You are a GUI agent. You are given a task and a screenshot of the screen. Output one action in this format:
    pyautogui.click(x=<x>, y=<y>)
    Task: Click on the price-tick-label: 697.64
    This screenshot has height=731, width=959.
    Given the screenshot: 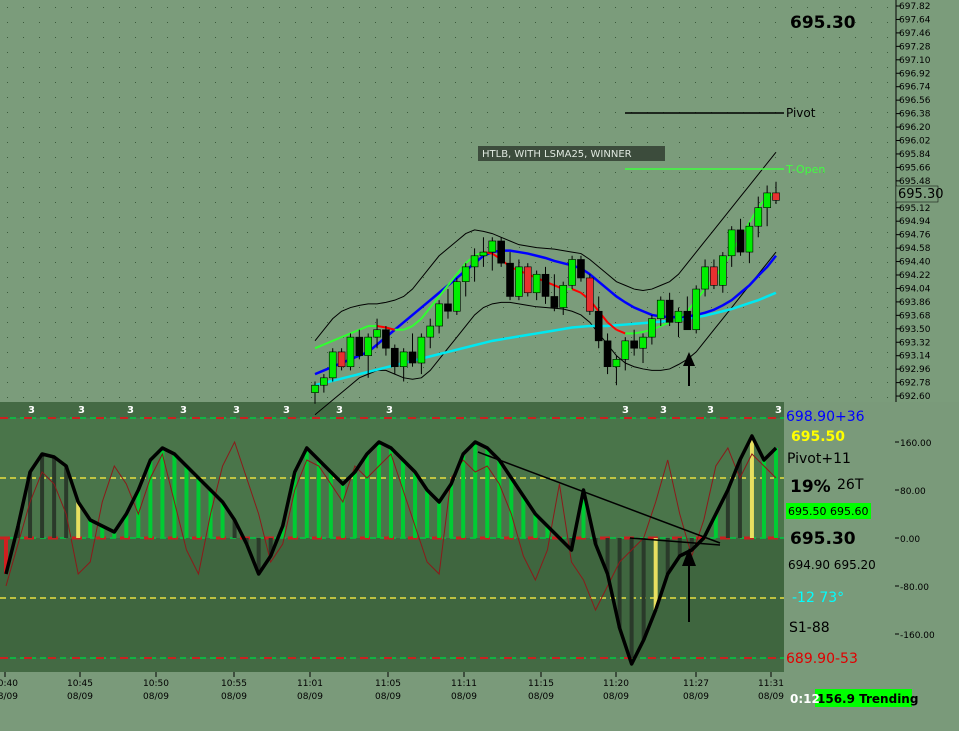 What is the action you would take?
    pyautogui.click(x=915, y=20)
    